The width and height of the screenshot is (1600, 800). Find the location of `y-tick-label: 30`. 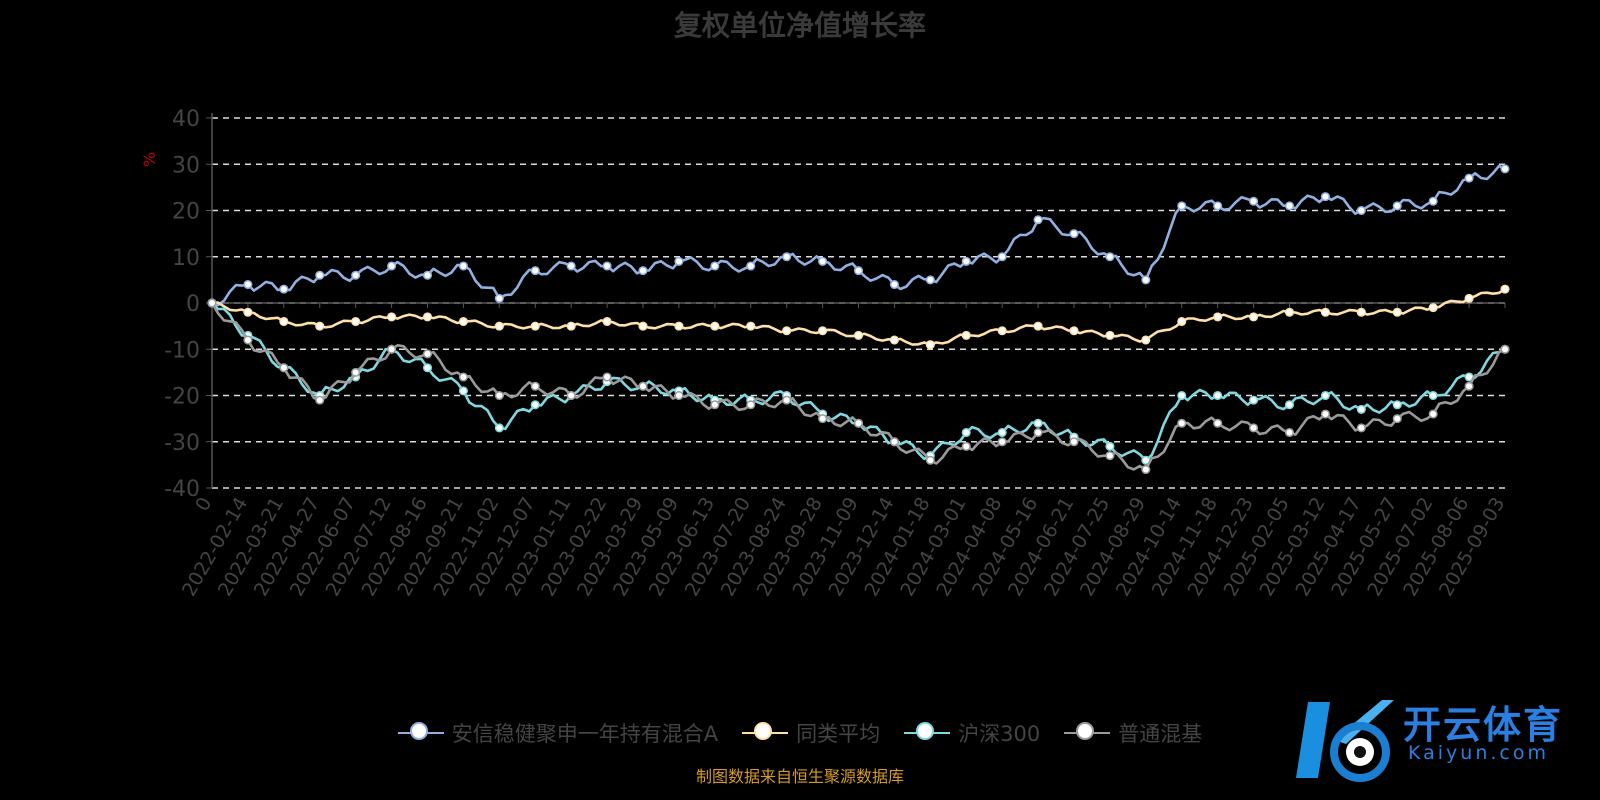

y-tick-label: 30 is located at coordinates (186, 165).